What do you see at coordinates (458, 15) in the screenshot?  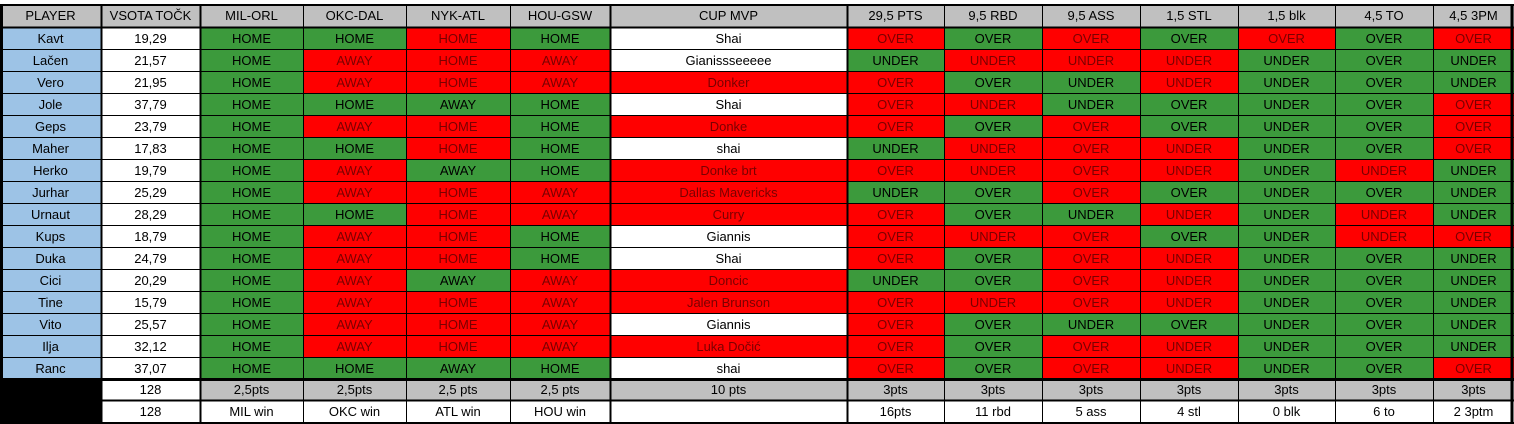 I see `header-cell-nyk-atl: NYK-ATL` at bounding box center [458, 15].